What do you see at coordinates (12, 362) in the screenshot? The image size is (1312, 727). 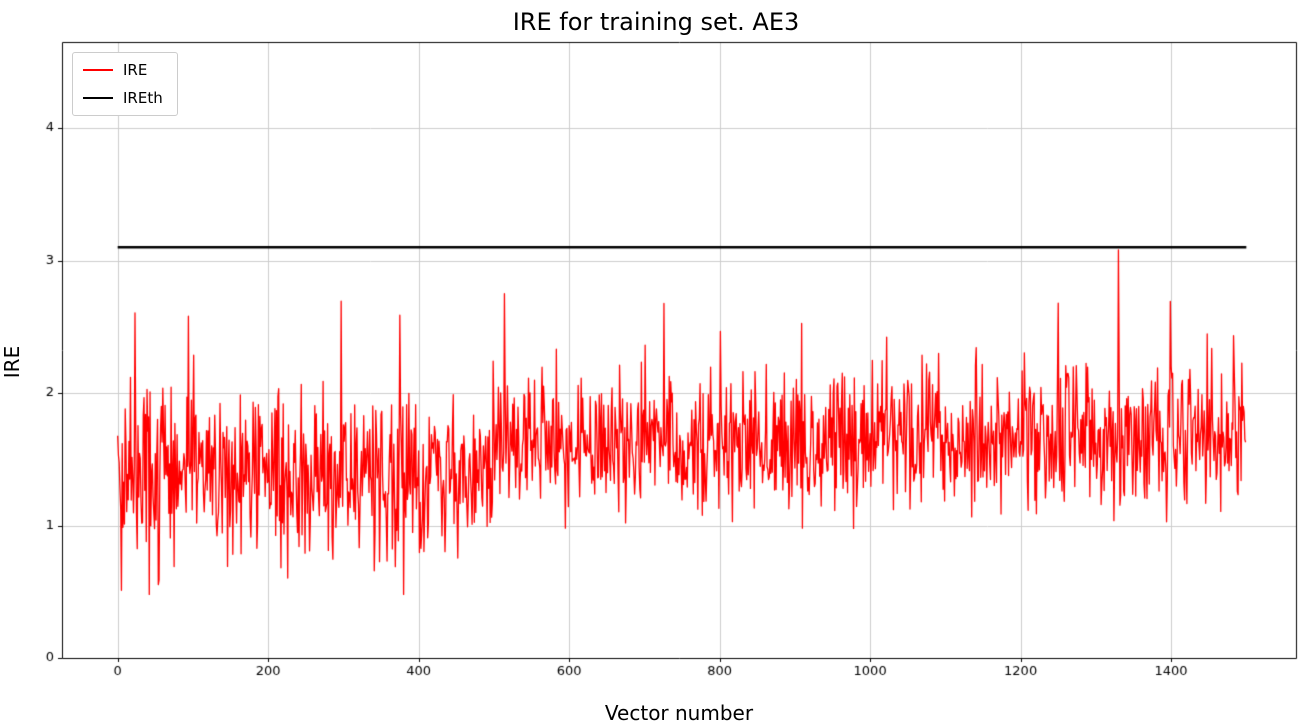 I see `y-axis-label: IRE` at bounding box center [12, 362].